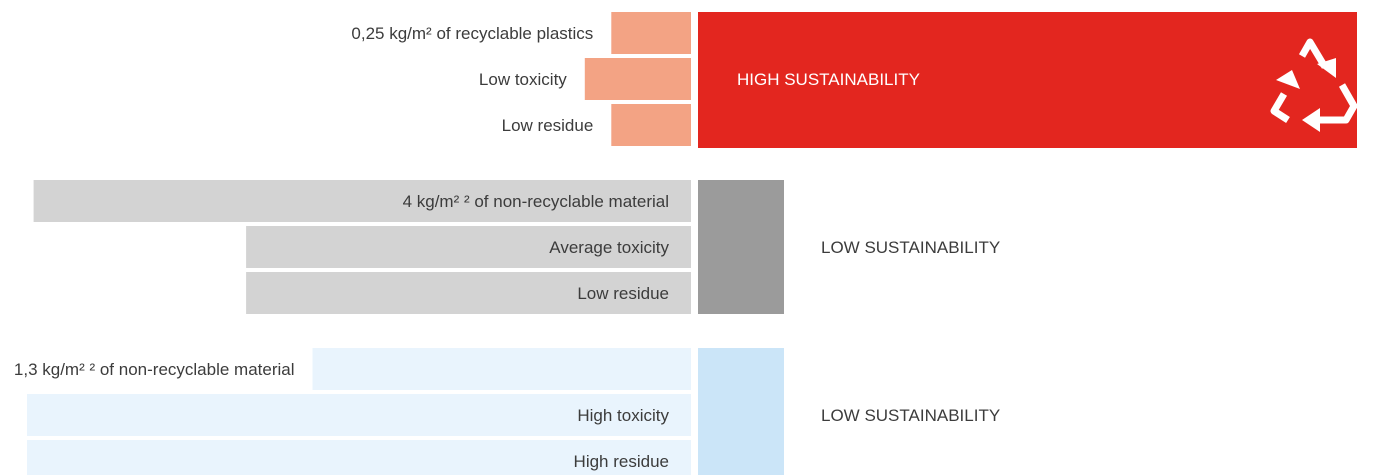 This screenshot has width=1383, height=475. I want to click on bar-label: 0,25 kg/m² of recyclable plastics, so click(472, 33).